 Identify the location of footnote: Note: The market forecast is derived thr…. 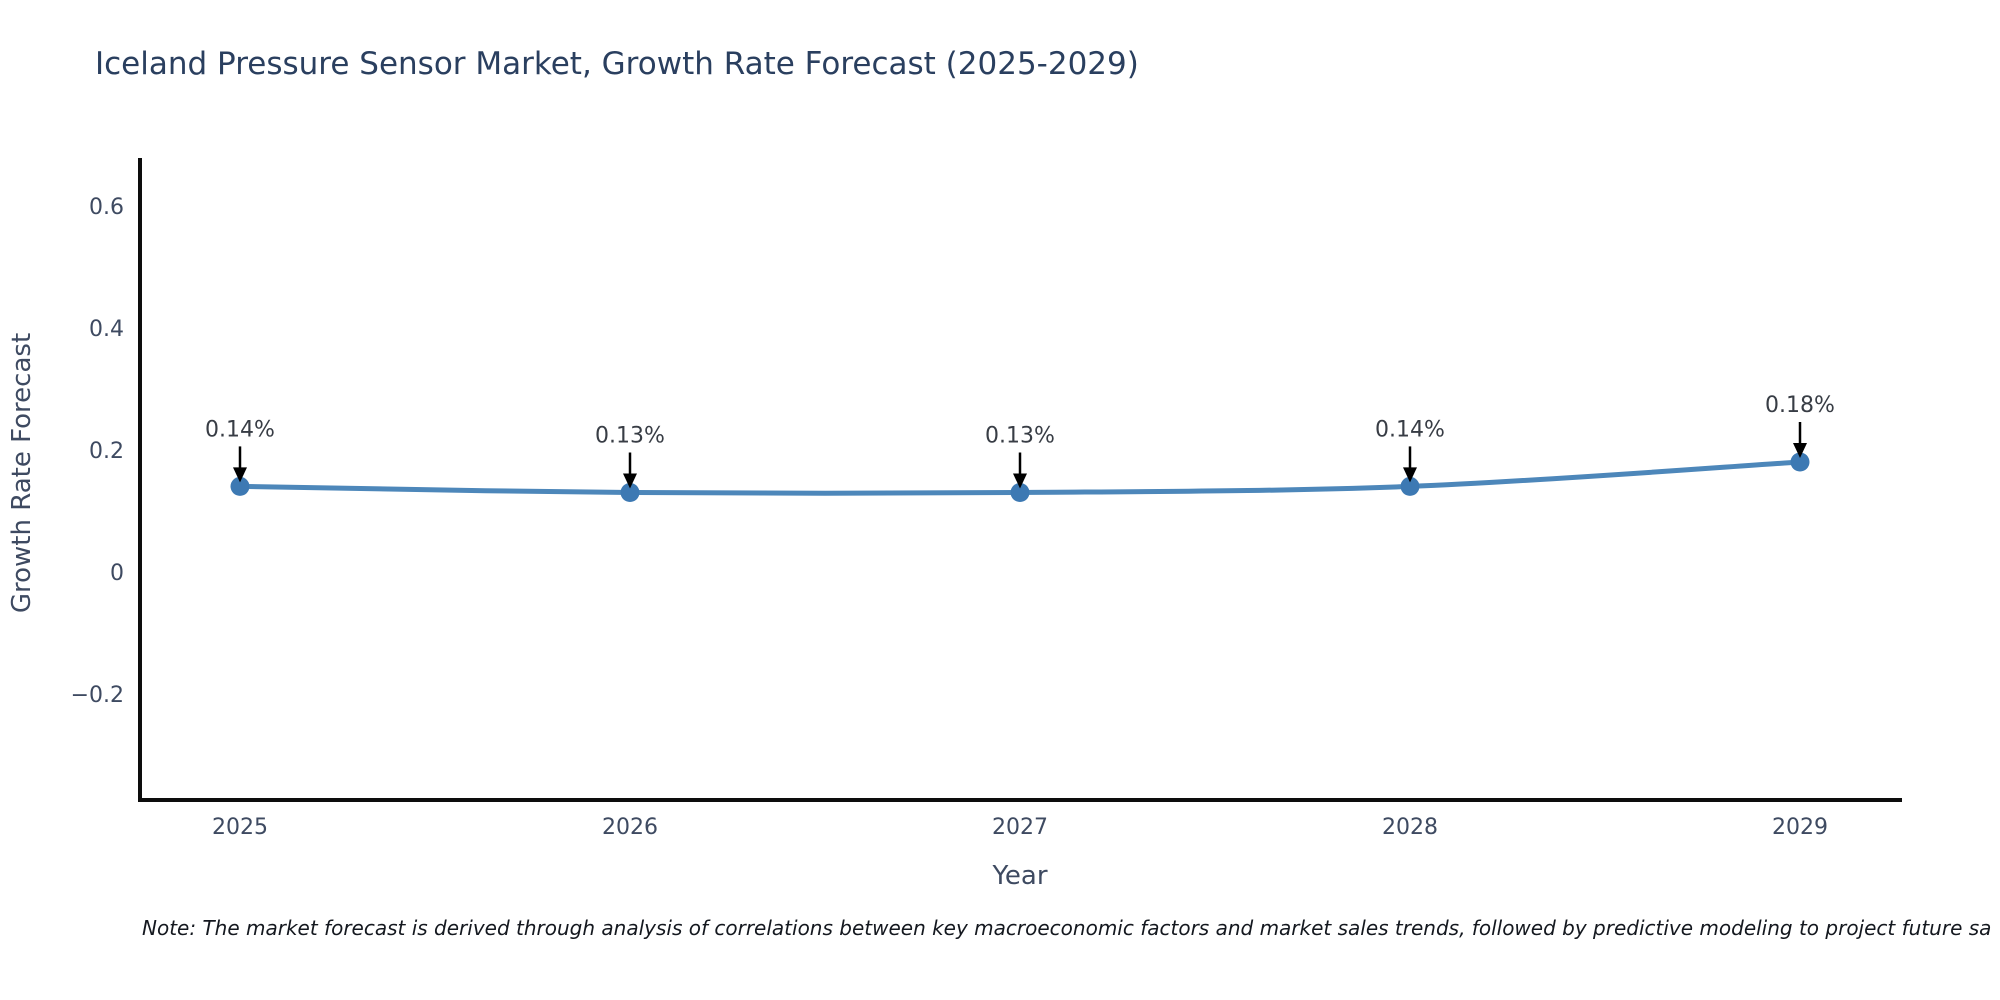
(1067, 928).